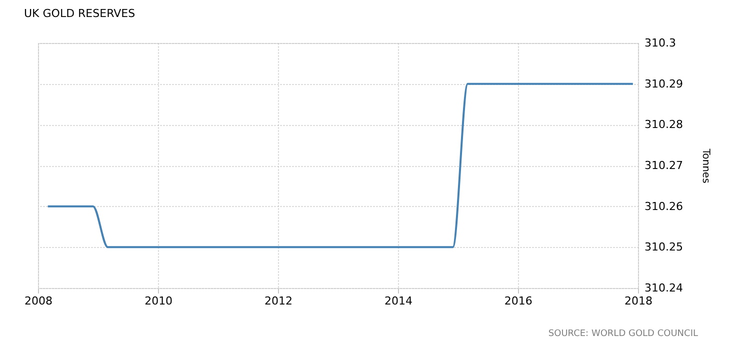 Image resolution: width=730 pixels, height=340 pixels. I want to click on x-tick-label: 2016, so click(518, 301).